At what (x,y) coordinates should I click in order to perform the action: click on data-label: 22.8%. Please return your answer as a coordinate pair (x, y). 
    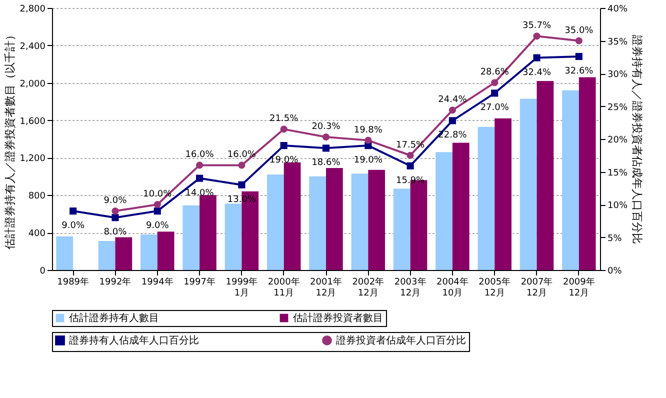
    Looking at the image, I should click on (453, 135).